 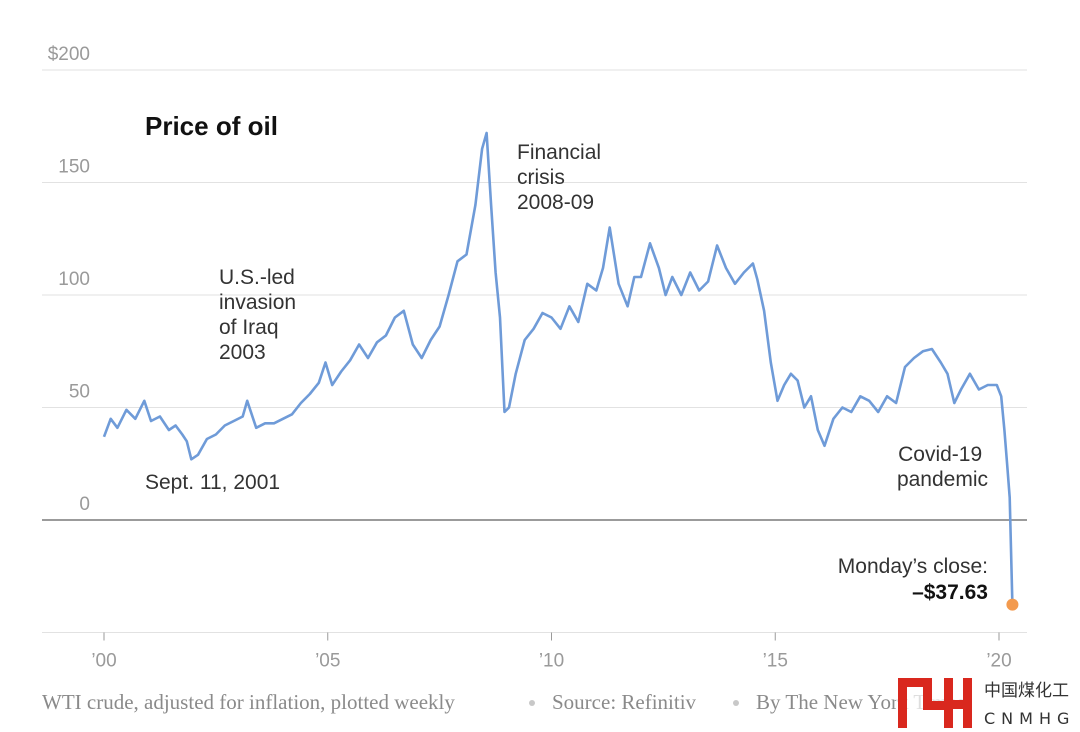 I want to click on x-tick-label: ’20, so click(x=998, y=661).